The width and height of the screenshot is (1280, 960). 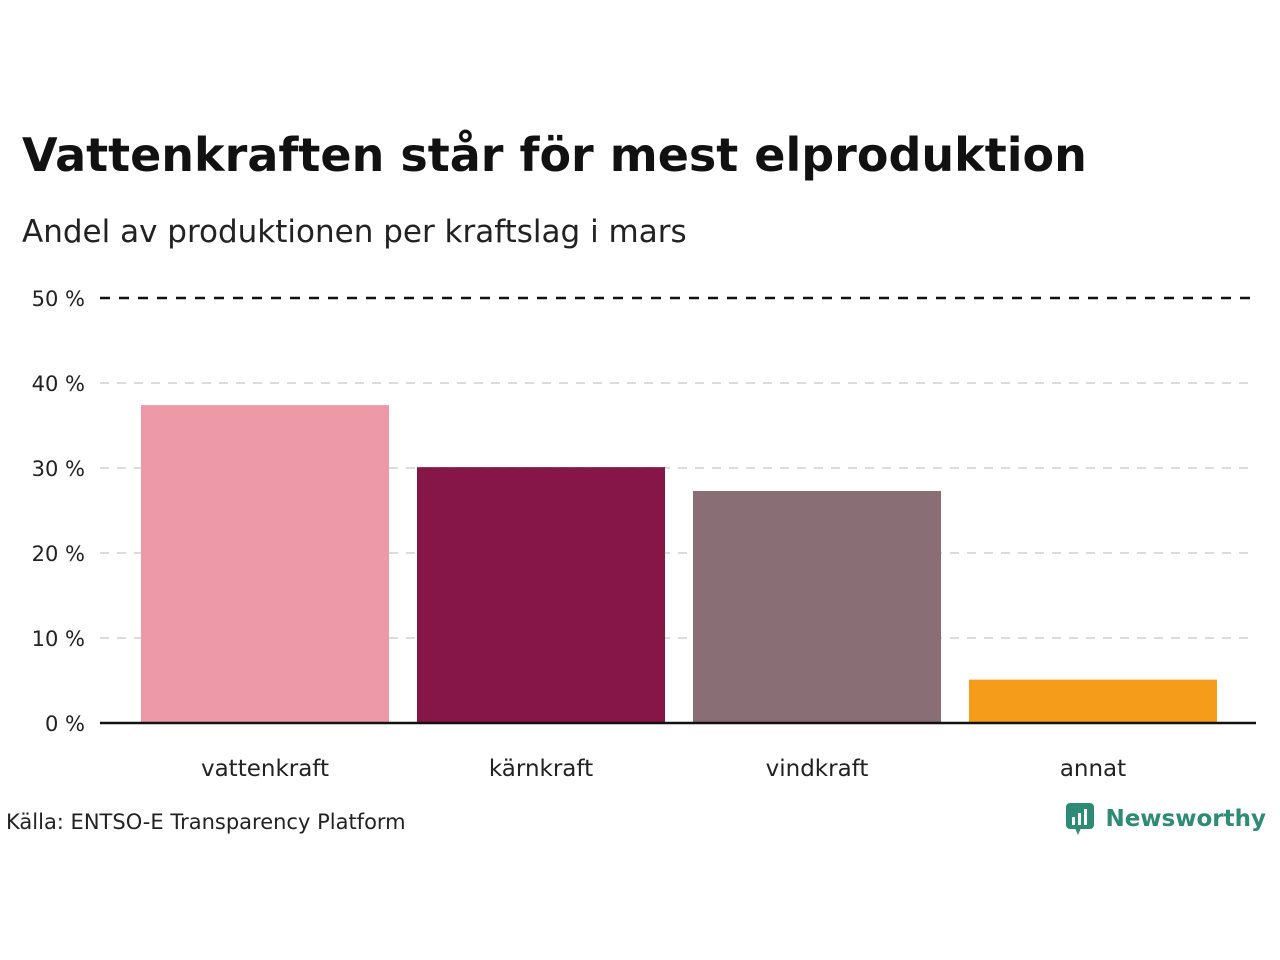 What do you see at coordinates (817, 769) in the screenshot?
I see `x-category-label: vindkraft` at bounding box center [817, 769].